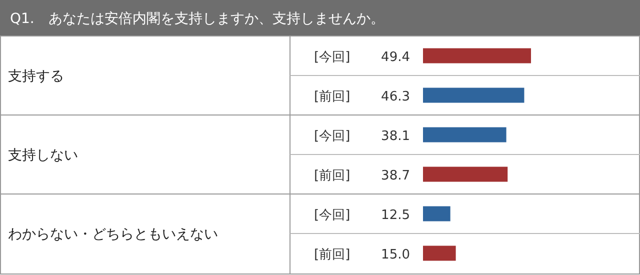  Describe the element at coordinates (395, 57) in the screenshot. I see `data-label: 49.4` at that location.